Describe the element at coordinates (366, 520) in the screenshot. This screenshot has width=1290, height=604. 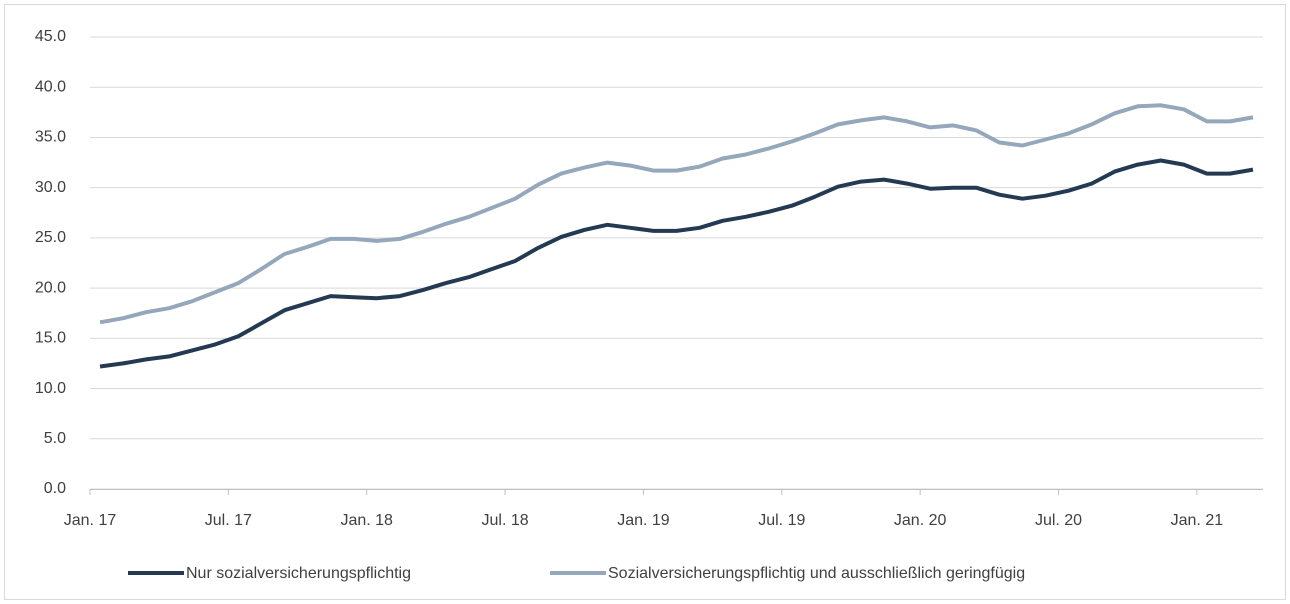
I see `x-tick-label: Jan. 18` at that location.